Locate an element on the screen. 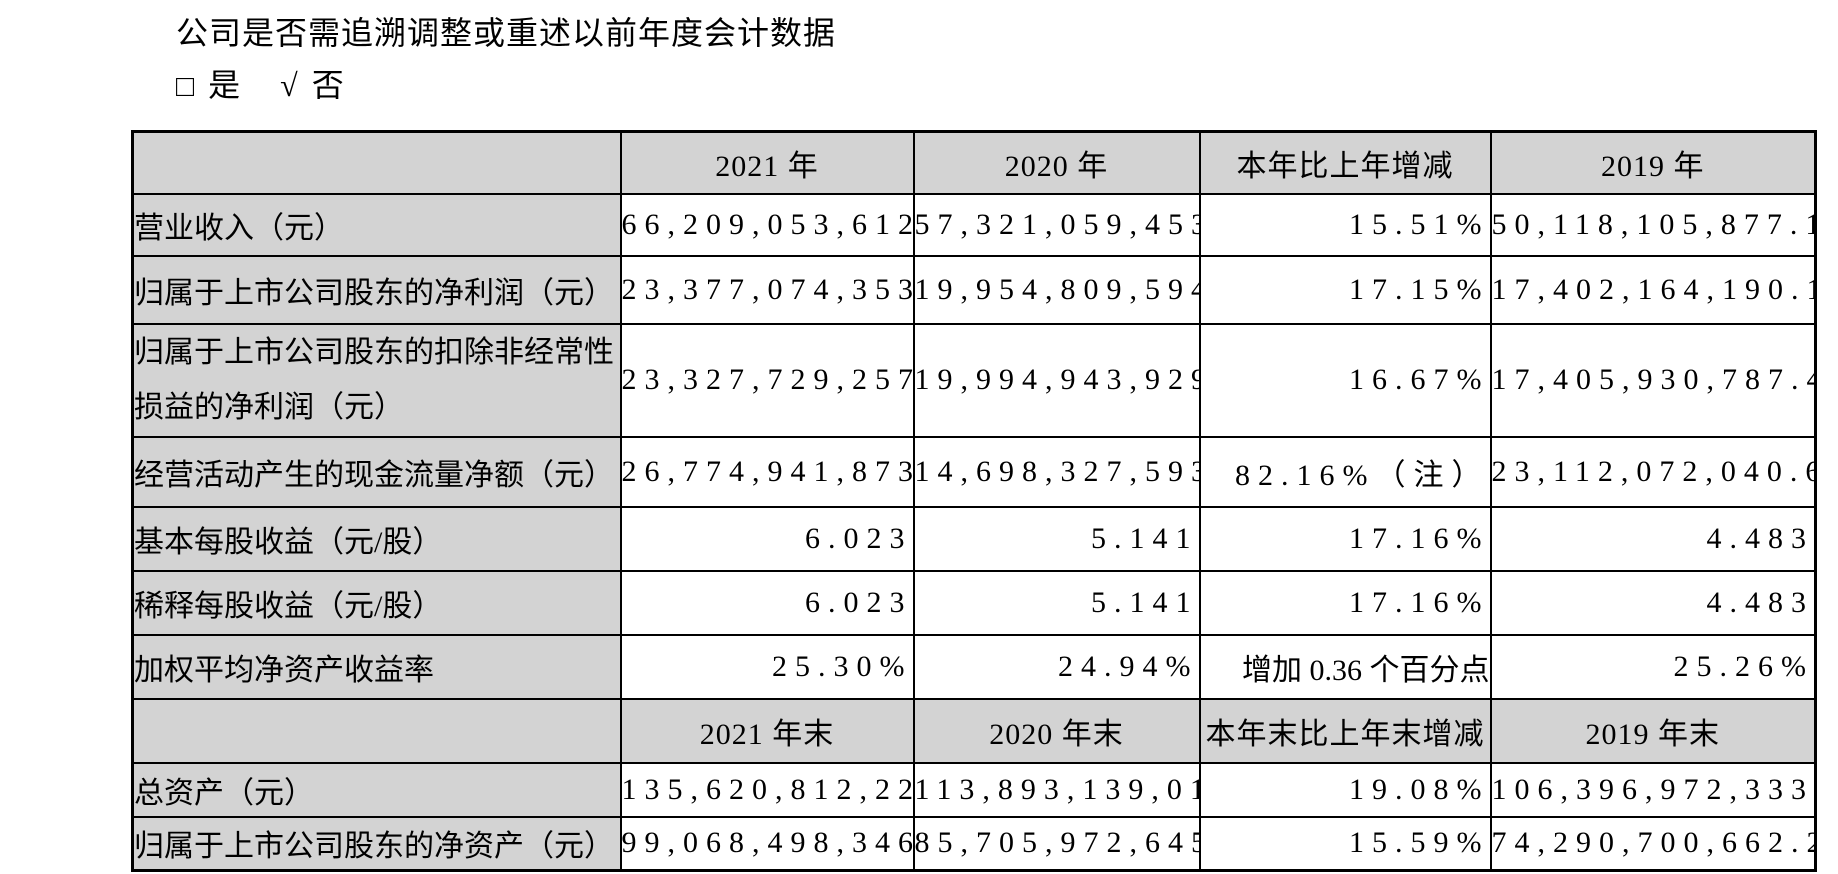 This screenshot has width=1838, height=874. value-change: 82.16%（注） is located at coordinates (1345, 471).